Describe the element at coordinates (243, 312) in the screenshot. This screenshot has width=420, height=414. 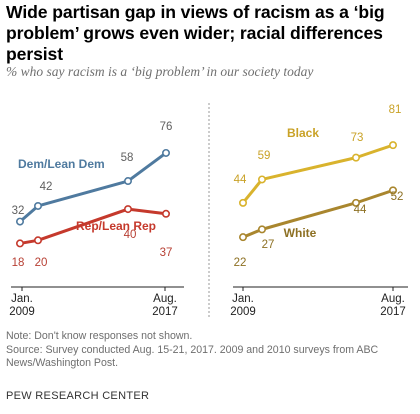
I see `right-x-tick-label: 2009` at that location.